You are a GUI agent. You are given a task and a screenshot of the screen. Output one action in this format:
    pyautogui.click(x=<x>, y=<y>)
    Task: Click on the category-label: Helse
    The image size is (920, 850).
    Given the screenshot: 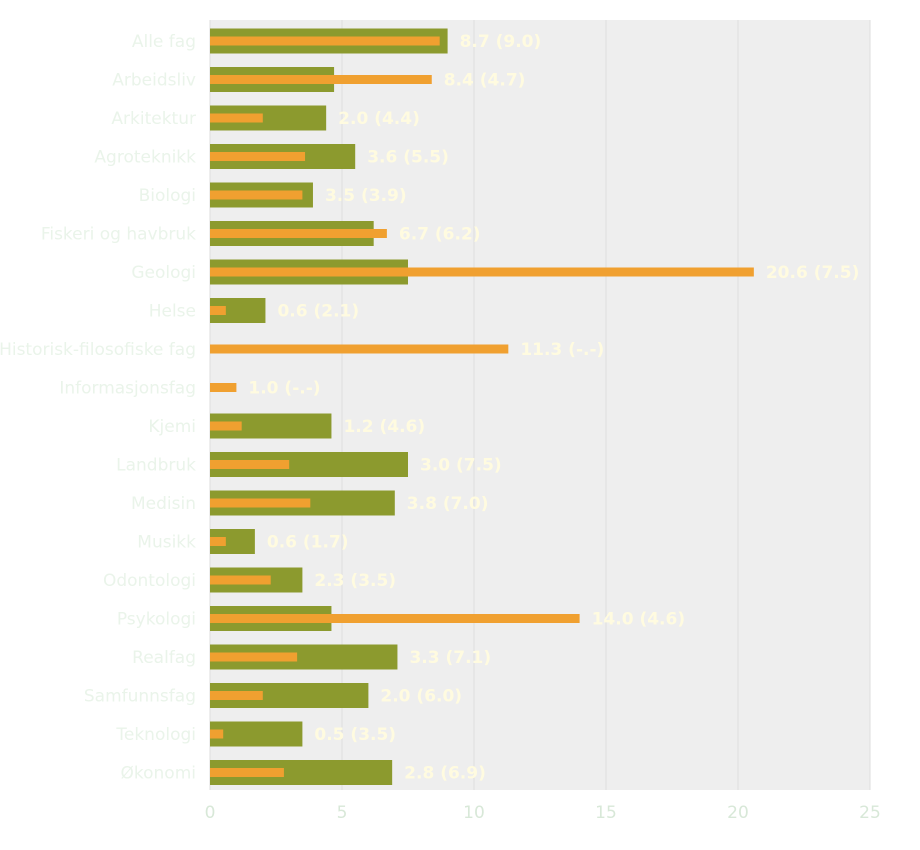 What is the action you would take?
    pyautogui.click(x=172, y=312)
    